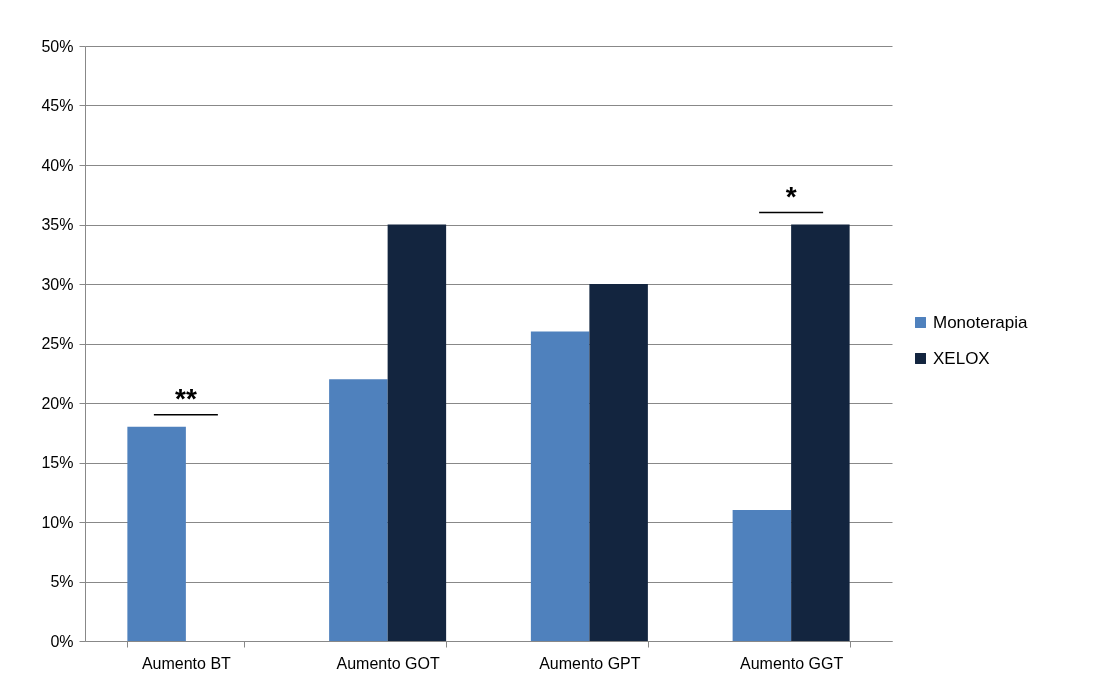  I want to click on x-tick-label: Aumento GPT, so click(590, 663).